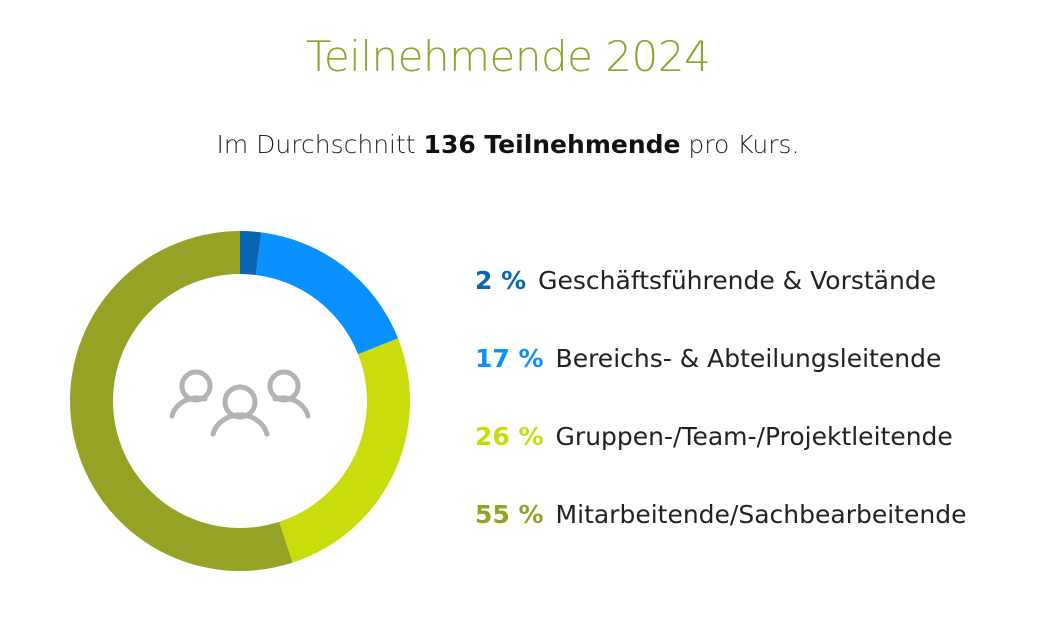  What do you see at coordinates (552, 144) in the screenshot?
I see `subtitle-bold: 136 Teilnehmende` at bounding box center [552, 144].